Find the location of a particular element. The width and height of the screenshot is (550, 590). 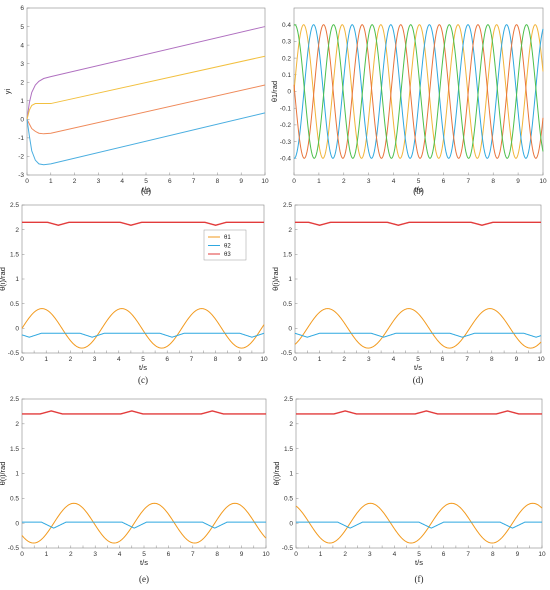

y-tick-label: 5 is located at coordinates (22, 27).